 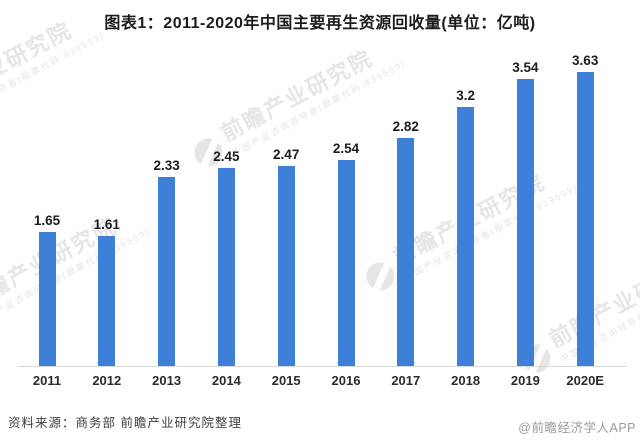 I want to click on value-label-2011: 1.65, so click(x=47, y=220).